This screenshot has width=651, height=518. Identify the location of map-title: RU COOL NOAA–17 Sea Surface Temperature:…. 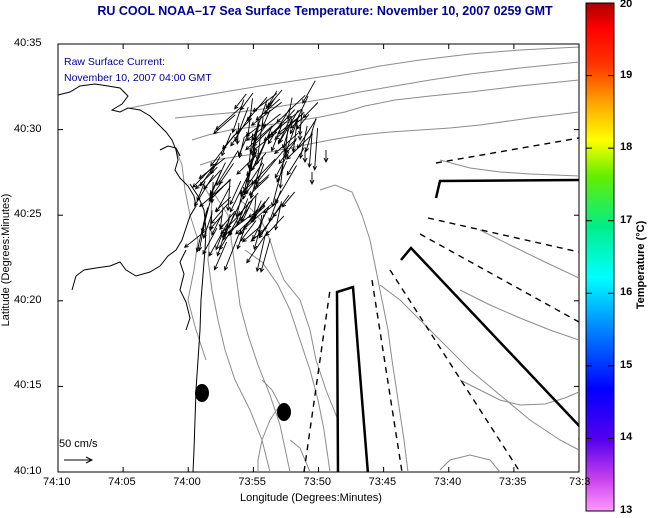
(325, 11).